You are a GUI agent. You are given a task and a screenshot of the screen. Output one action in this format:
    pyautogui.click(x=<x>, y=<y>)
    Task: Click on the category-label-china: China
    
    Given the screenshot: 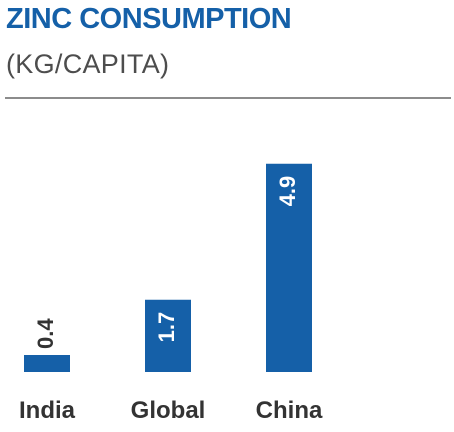 What is the action you would take?
    pyautogui.click(x=289, y=410)
    